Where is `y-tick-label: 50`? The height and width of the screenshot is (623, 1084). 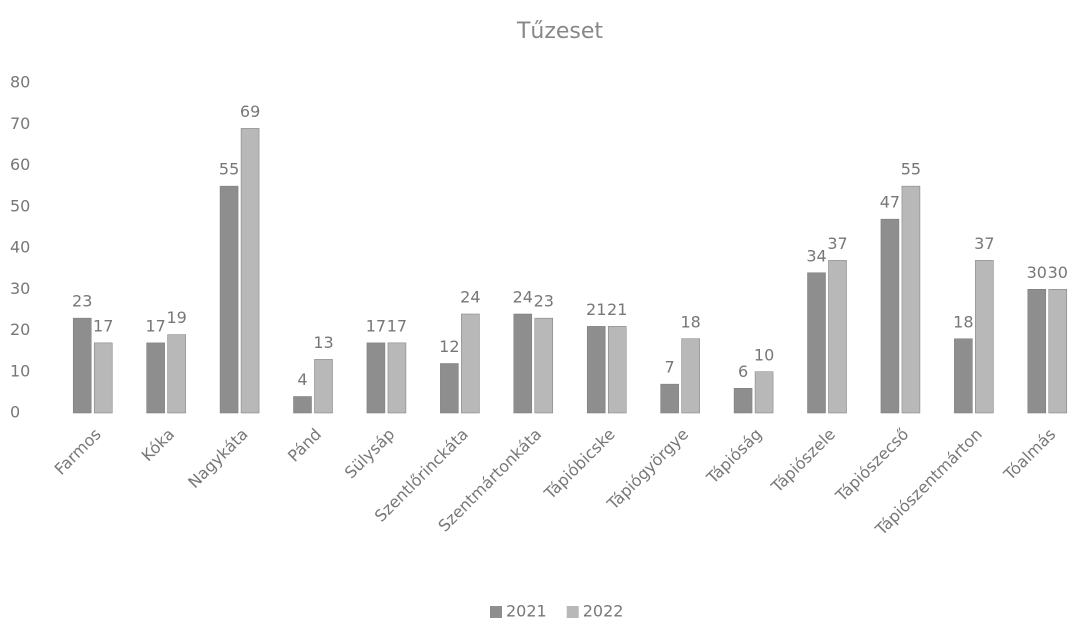 y-tick-label: 50 is located at coordinates (20, 205).